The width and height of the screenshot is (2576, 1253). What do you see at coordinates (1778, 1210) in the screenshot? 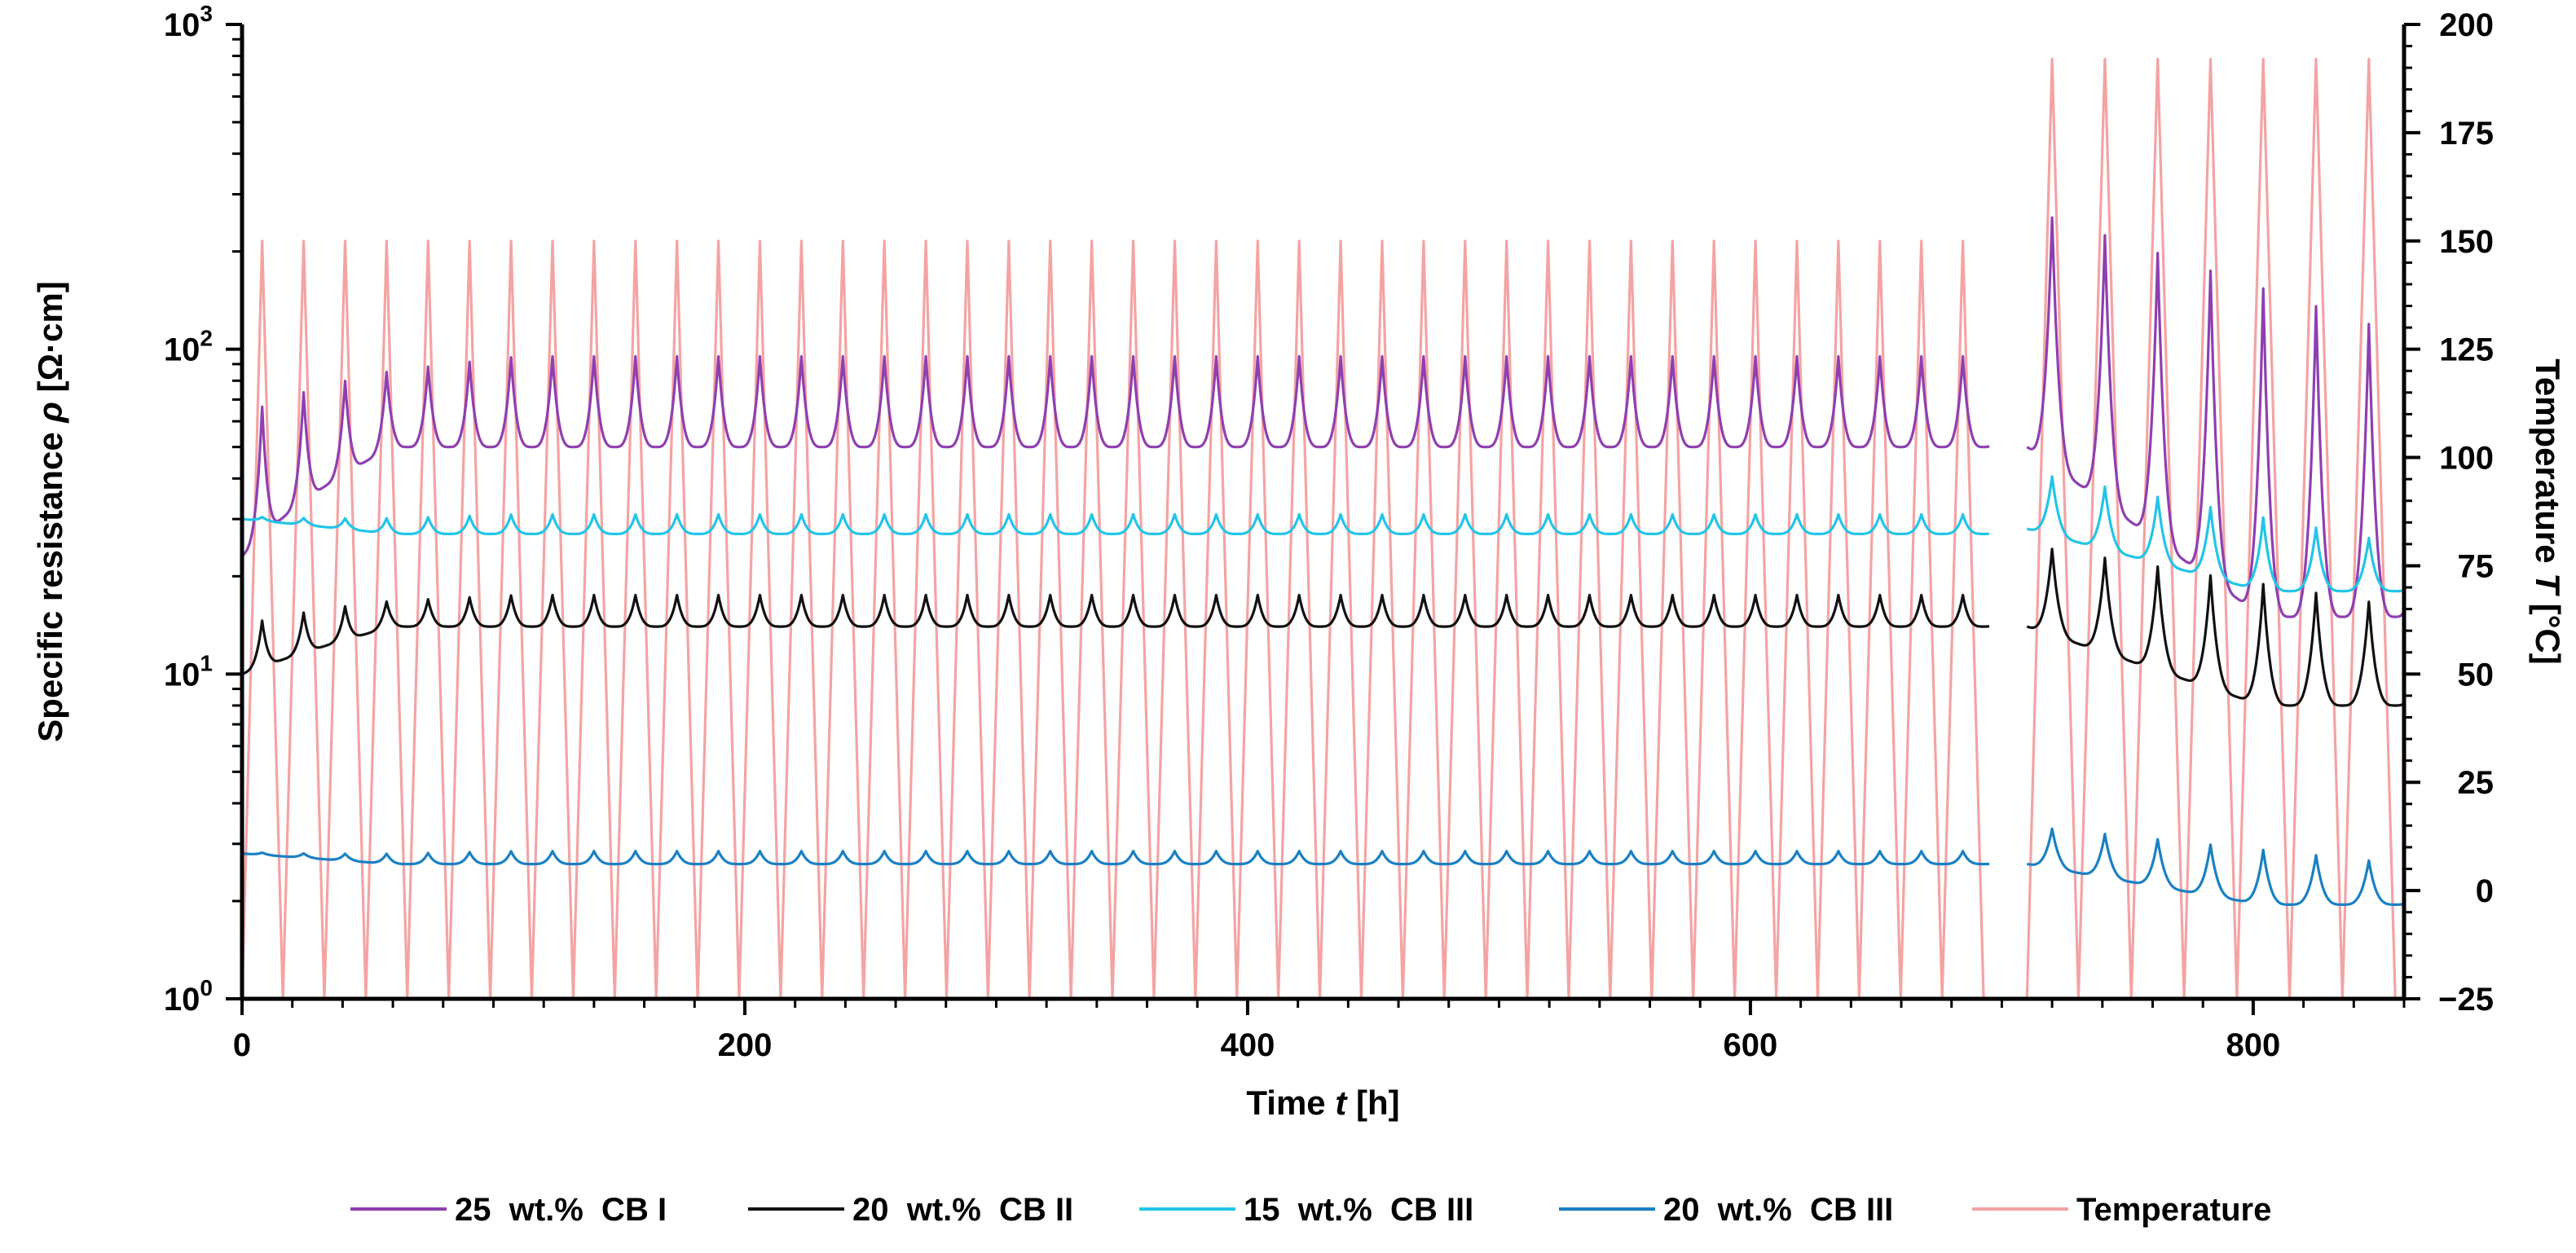
I see `legend-label: 20 wt.% CB III` at bounding box center [1778, 1210].